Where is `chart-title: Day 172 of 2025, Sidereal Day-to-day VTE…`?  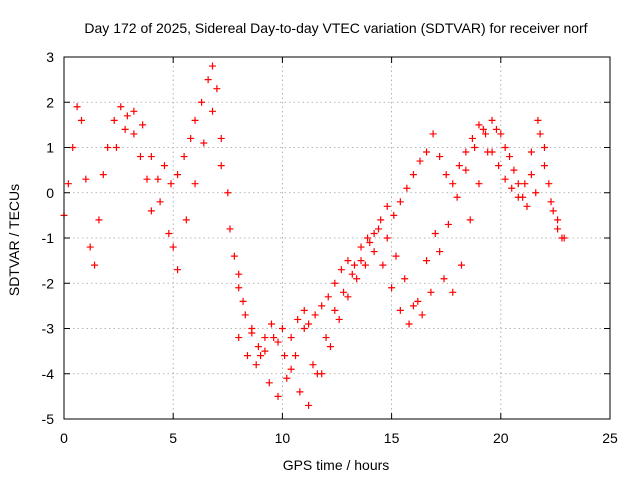
chart-title: Day 172 of 2025, Sidereal Day-to-day VTE… is located at coordinates (335, 28).